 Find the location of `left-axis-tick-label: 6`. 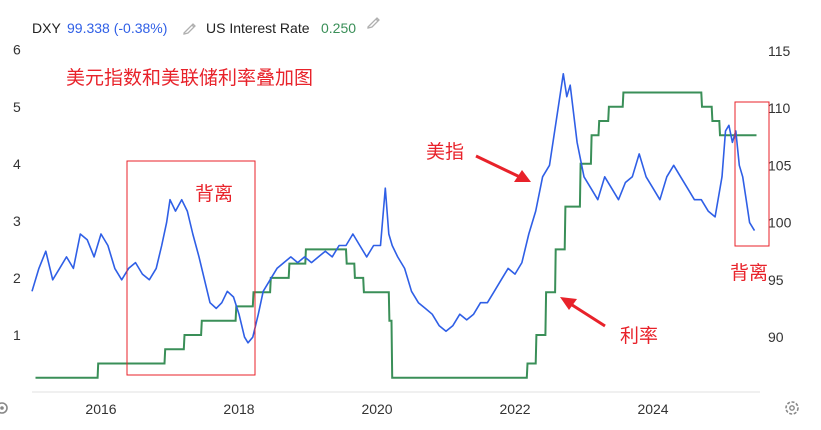

left-axis-tick-label: 6 is located at coordinates (17, 50).